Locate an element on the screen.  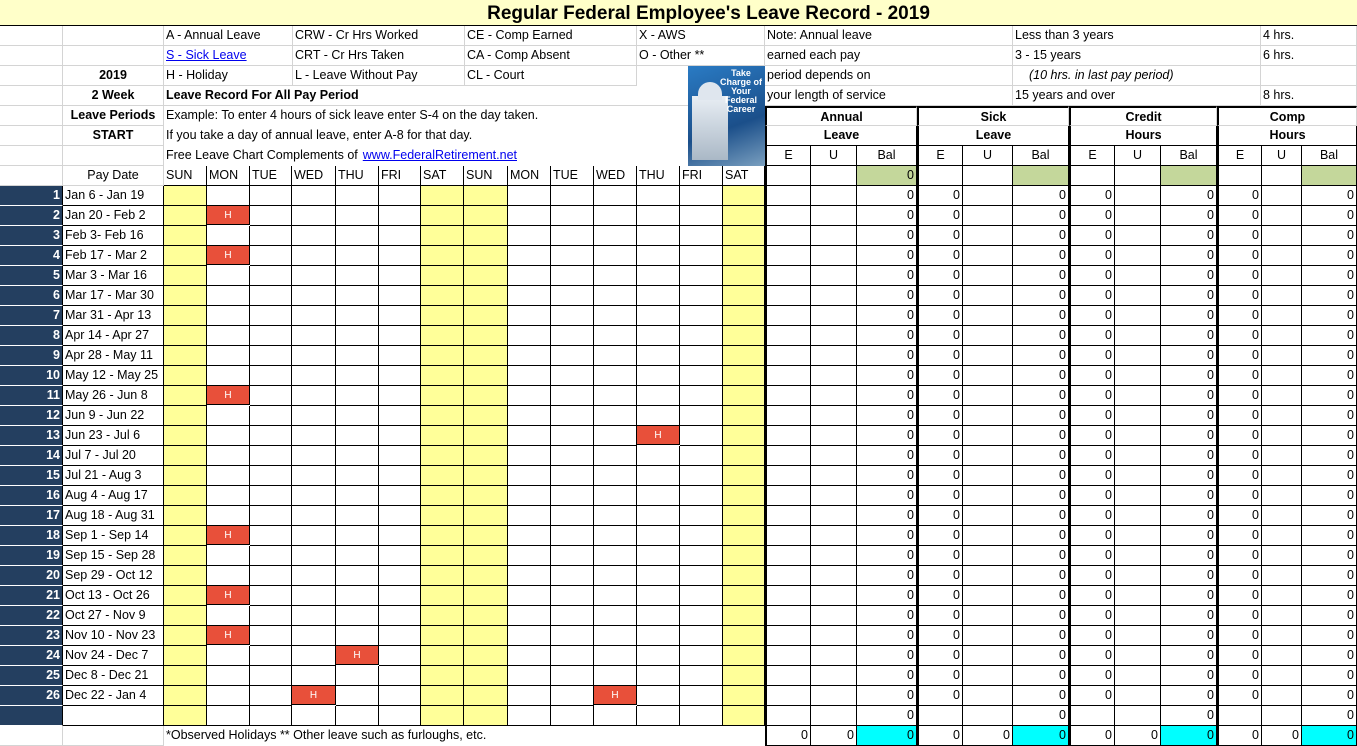
leave-record-heading: Leave Record For All Pay Period is located at coordinates (464, 96).